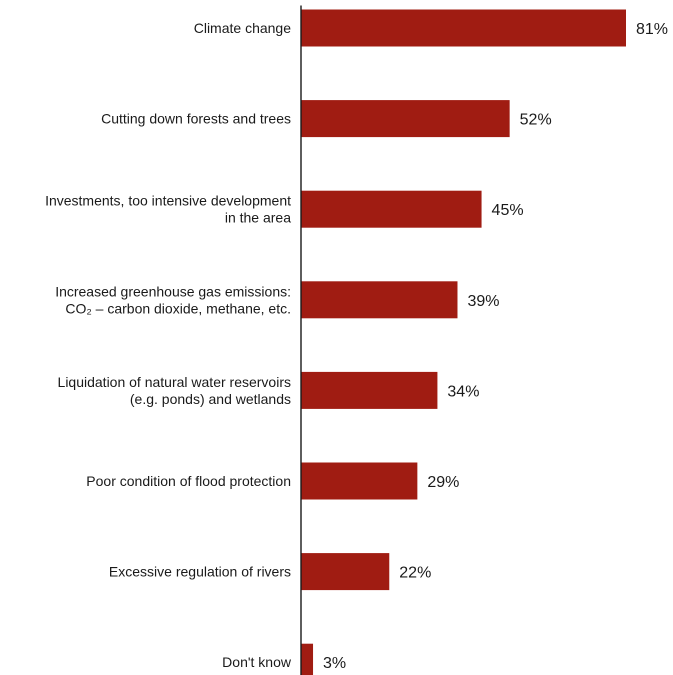  What do you see at coordinates (443, 482) in the screenshot?
I see `bar-value-label: 29%` at bounding box center [443, 482].